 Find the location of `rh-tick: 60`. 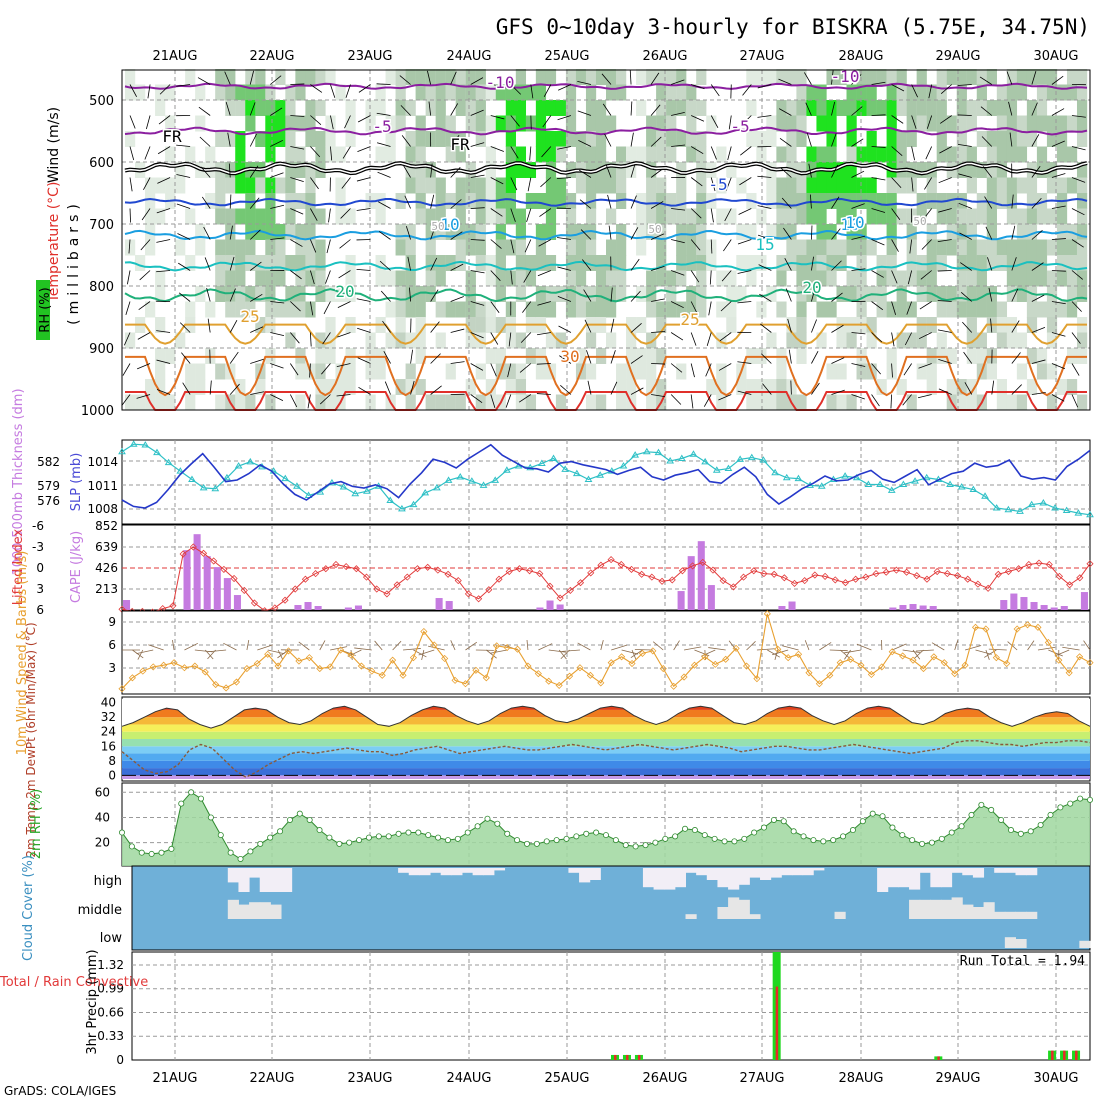

rh-tick: 60 is located at coordinates (102, 792).